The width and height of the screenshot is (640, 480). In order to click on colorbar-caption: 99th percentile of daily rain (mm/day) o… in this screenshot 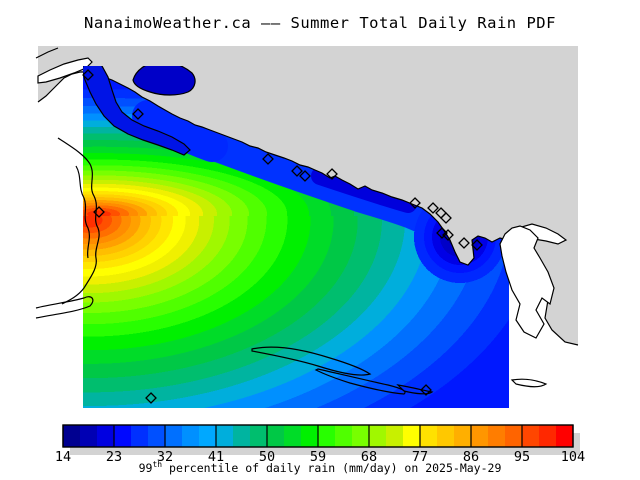, I will do `click(320, 467)`.